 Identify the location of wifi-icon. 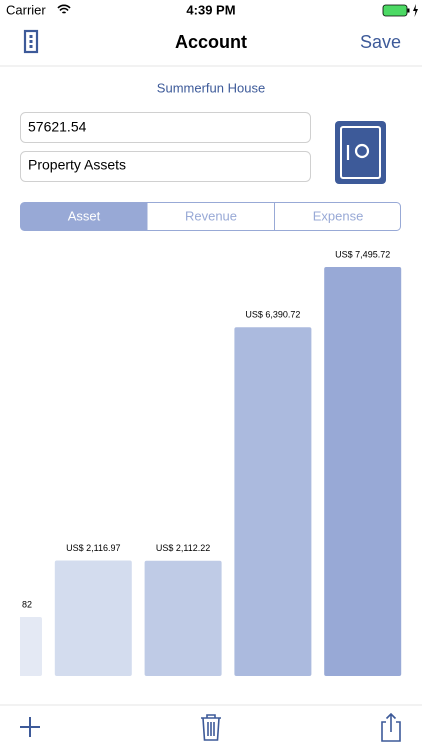
(64, 9).